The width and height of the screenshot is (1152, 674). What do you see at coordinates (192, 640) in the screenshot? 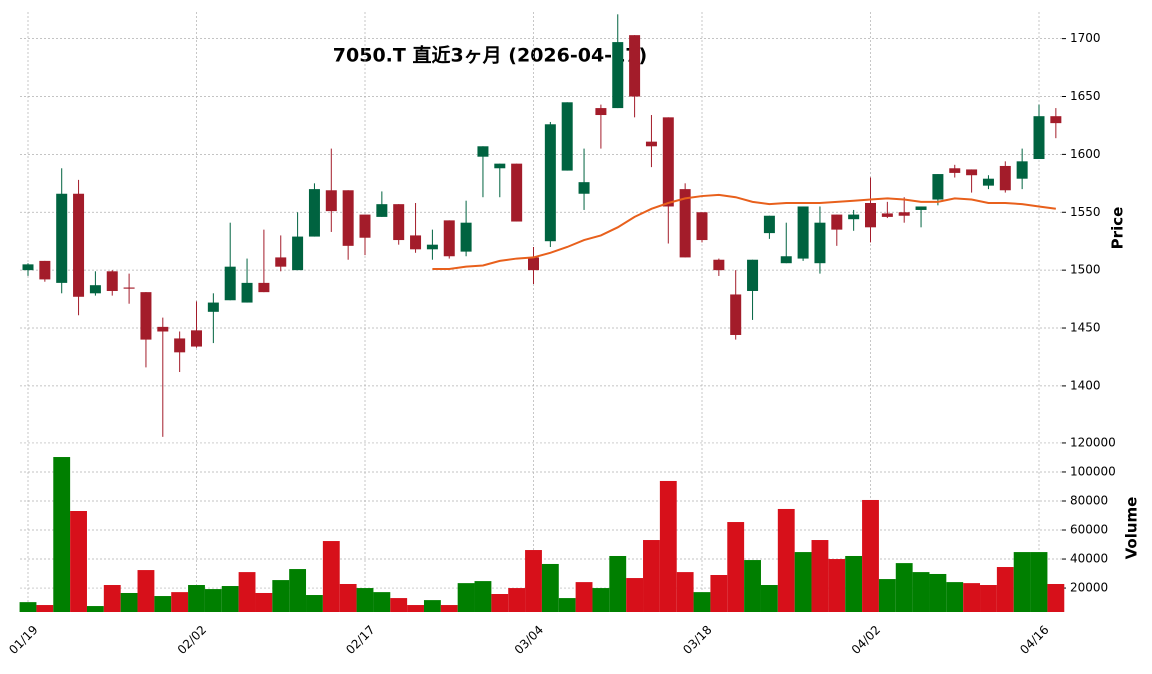
I see `x-tick-label: 02/02` at bounding box center [192, 640].